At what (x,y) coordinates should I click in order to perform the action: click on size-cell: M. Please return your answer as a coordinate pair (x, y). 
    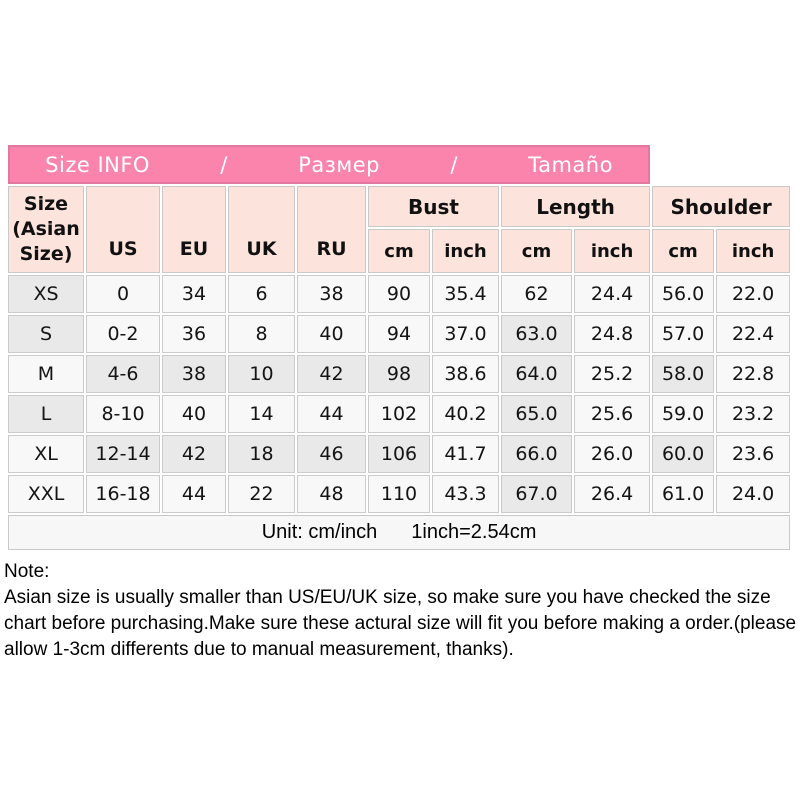
    Looking at the image, I should click on (46, 374).